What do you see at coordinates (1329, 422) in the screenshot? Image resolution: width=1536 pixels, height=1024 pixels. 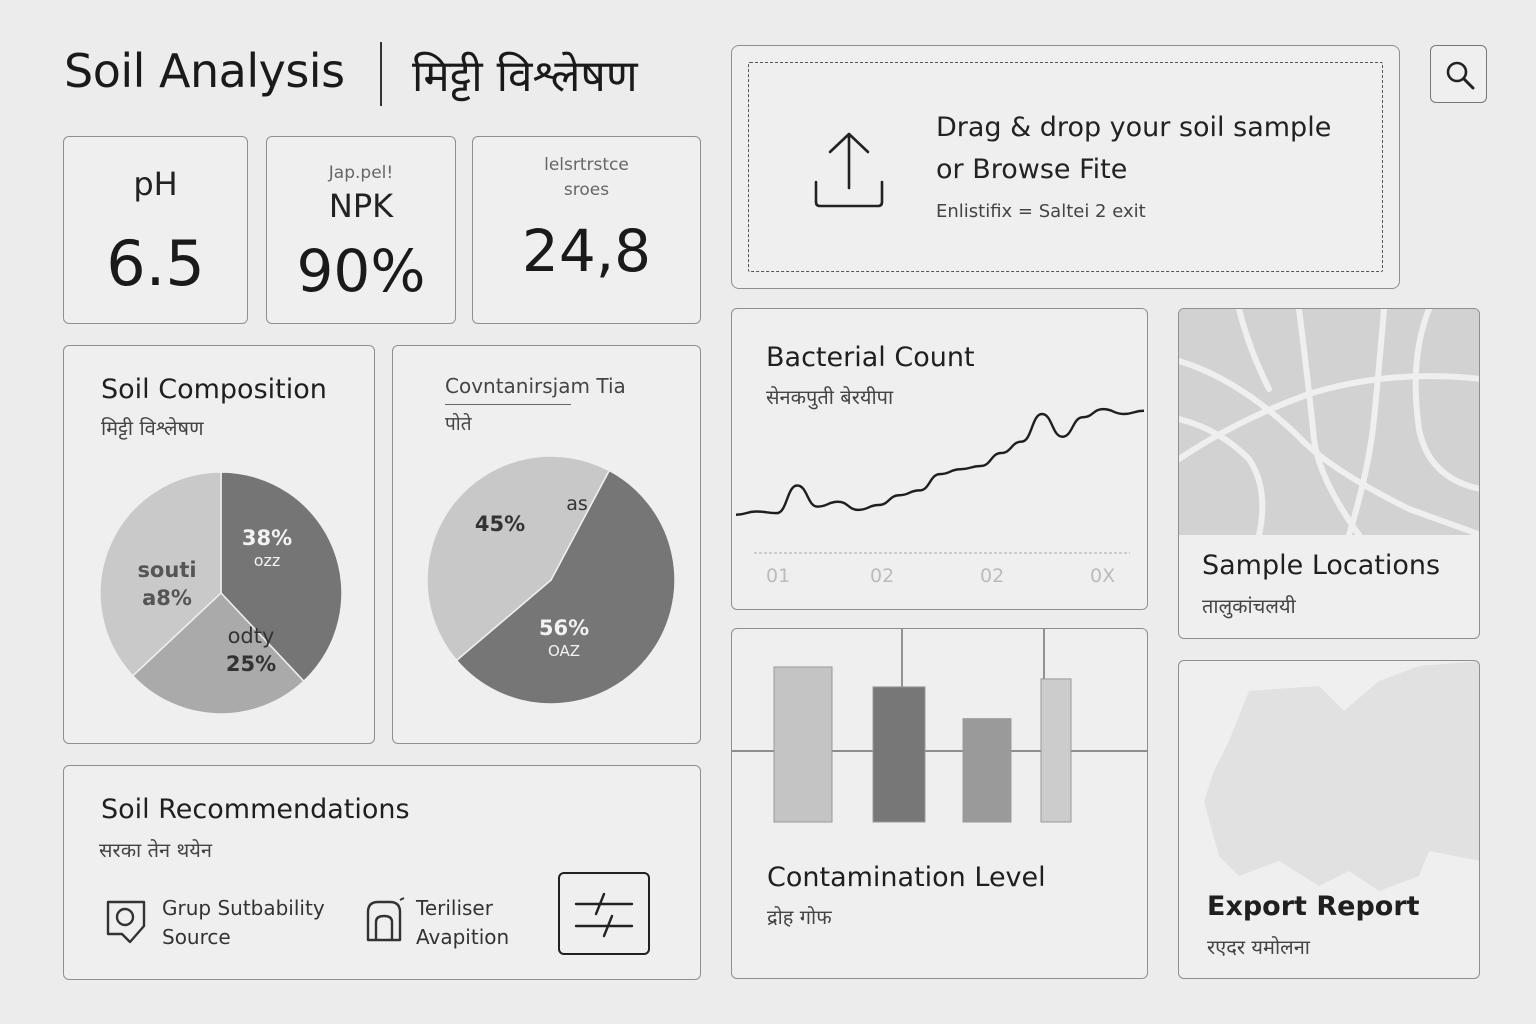 I see `map-thumbnail` at bounding box center [1329, 422].